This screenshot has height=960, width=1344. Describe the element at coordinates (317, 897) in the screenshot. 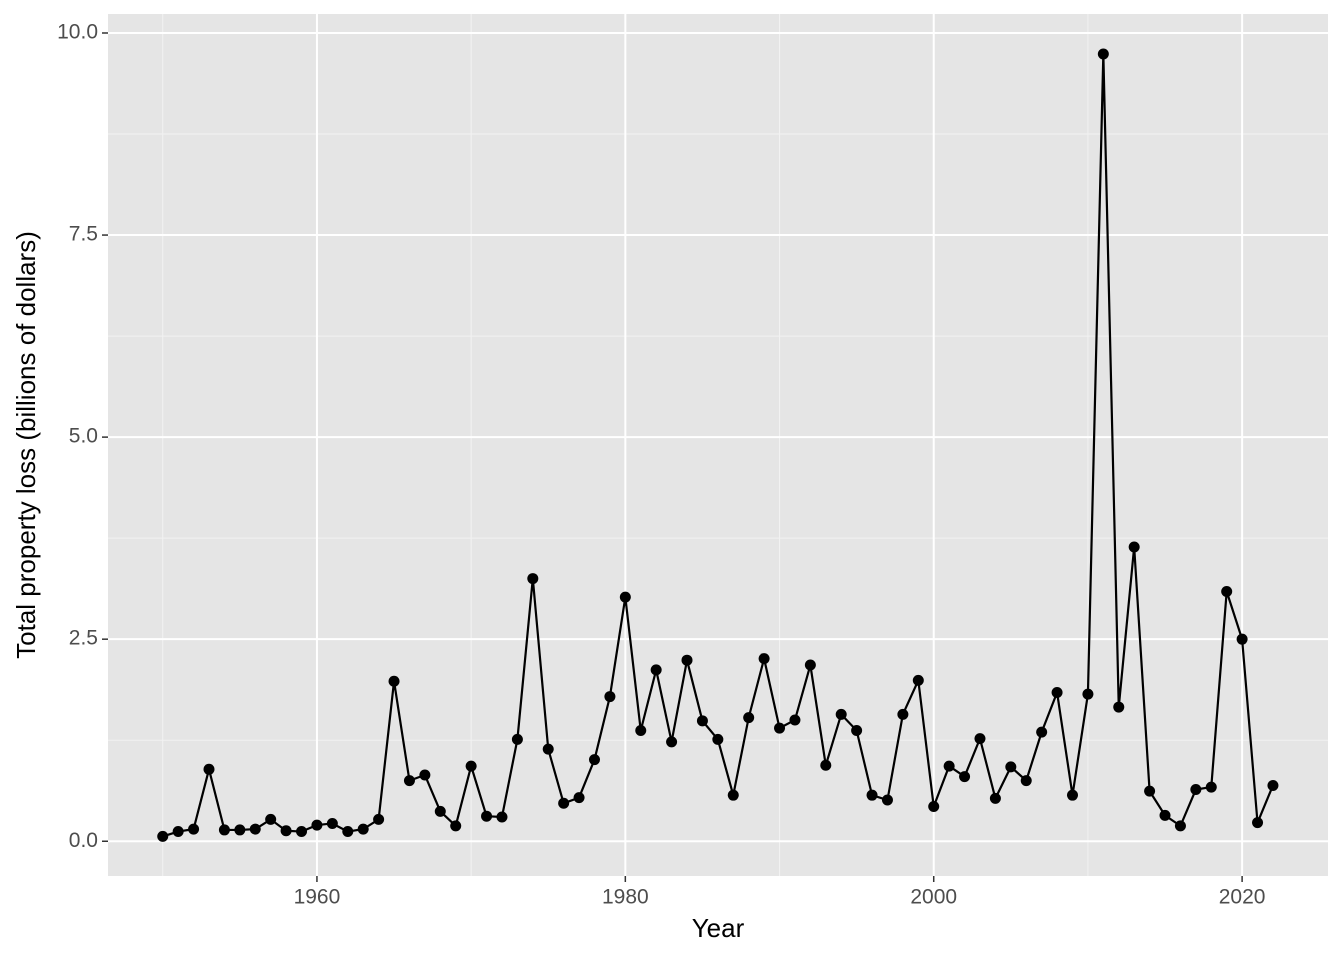

I see `x-tick-label: 1960` at that location.